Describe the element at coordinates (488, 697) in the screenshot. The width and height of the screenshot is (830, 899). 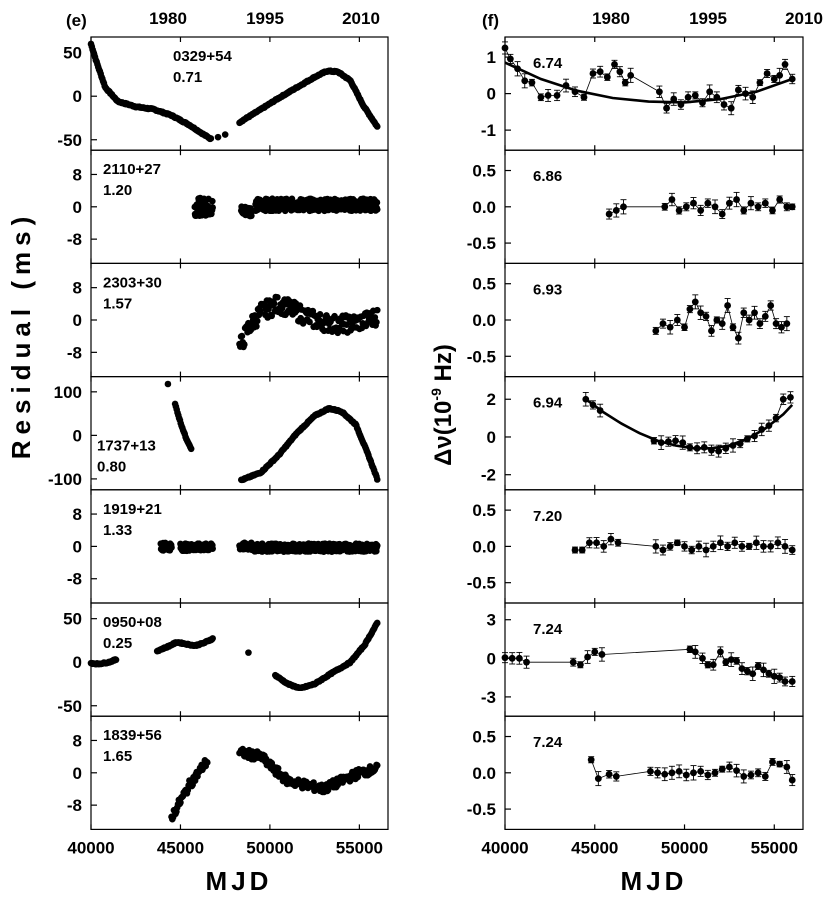
I see `y-tick-label: -3` at that location.